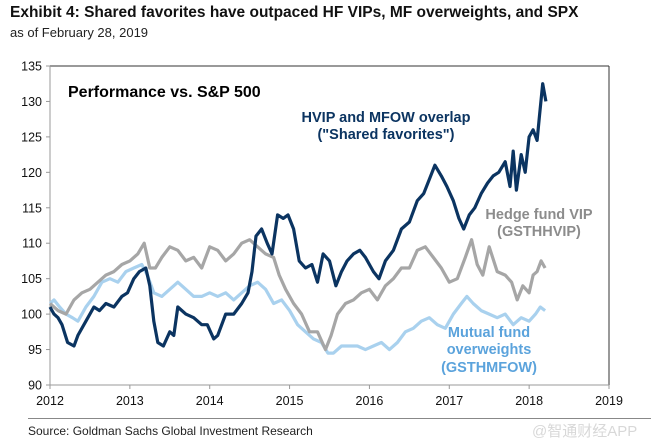  Describe the element at coordinates (31, 315) in the screenshot. I see `y-tick-label: 100` at that location.